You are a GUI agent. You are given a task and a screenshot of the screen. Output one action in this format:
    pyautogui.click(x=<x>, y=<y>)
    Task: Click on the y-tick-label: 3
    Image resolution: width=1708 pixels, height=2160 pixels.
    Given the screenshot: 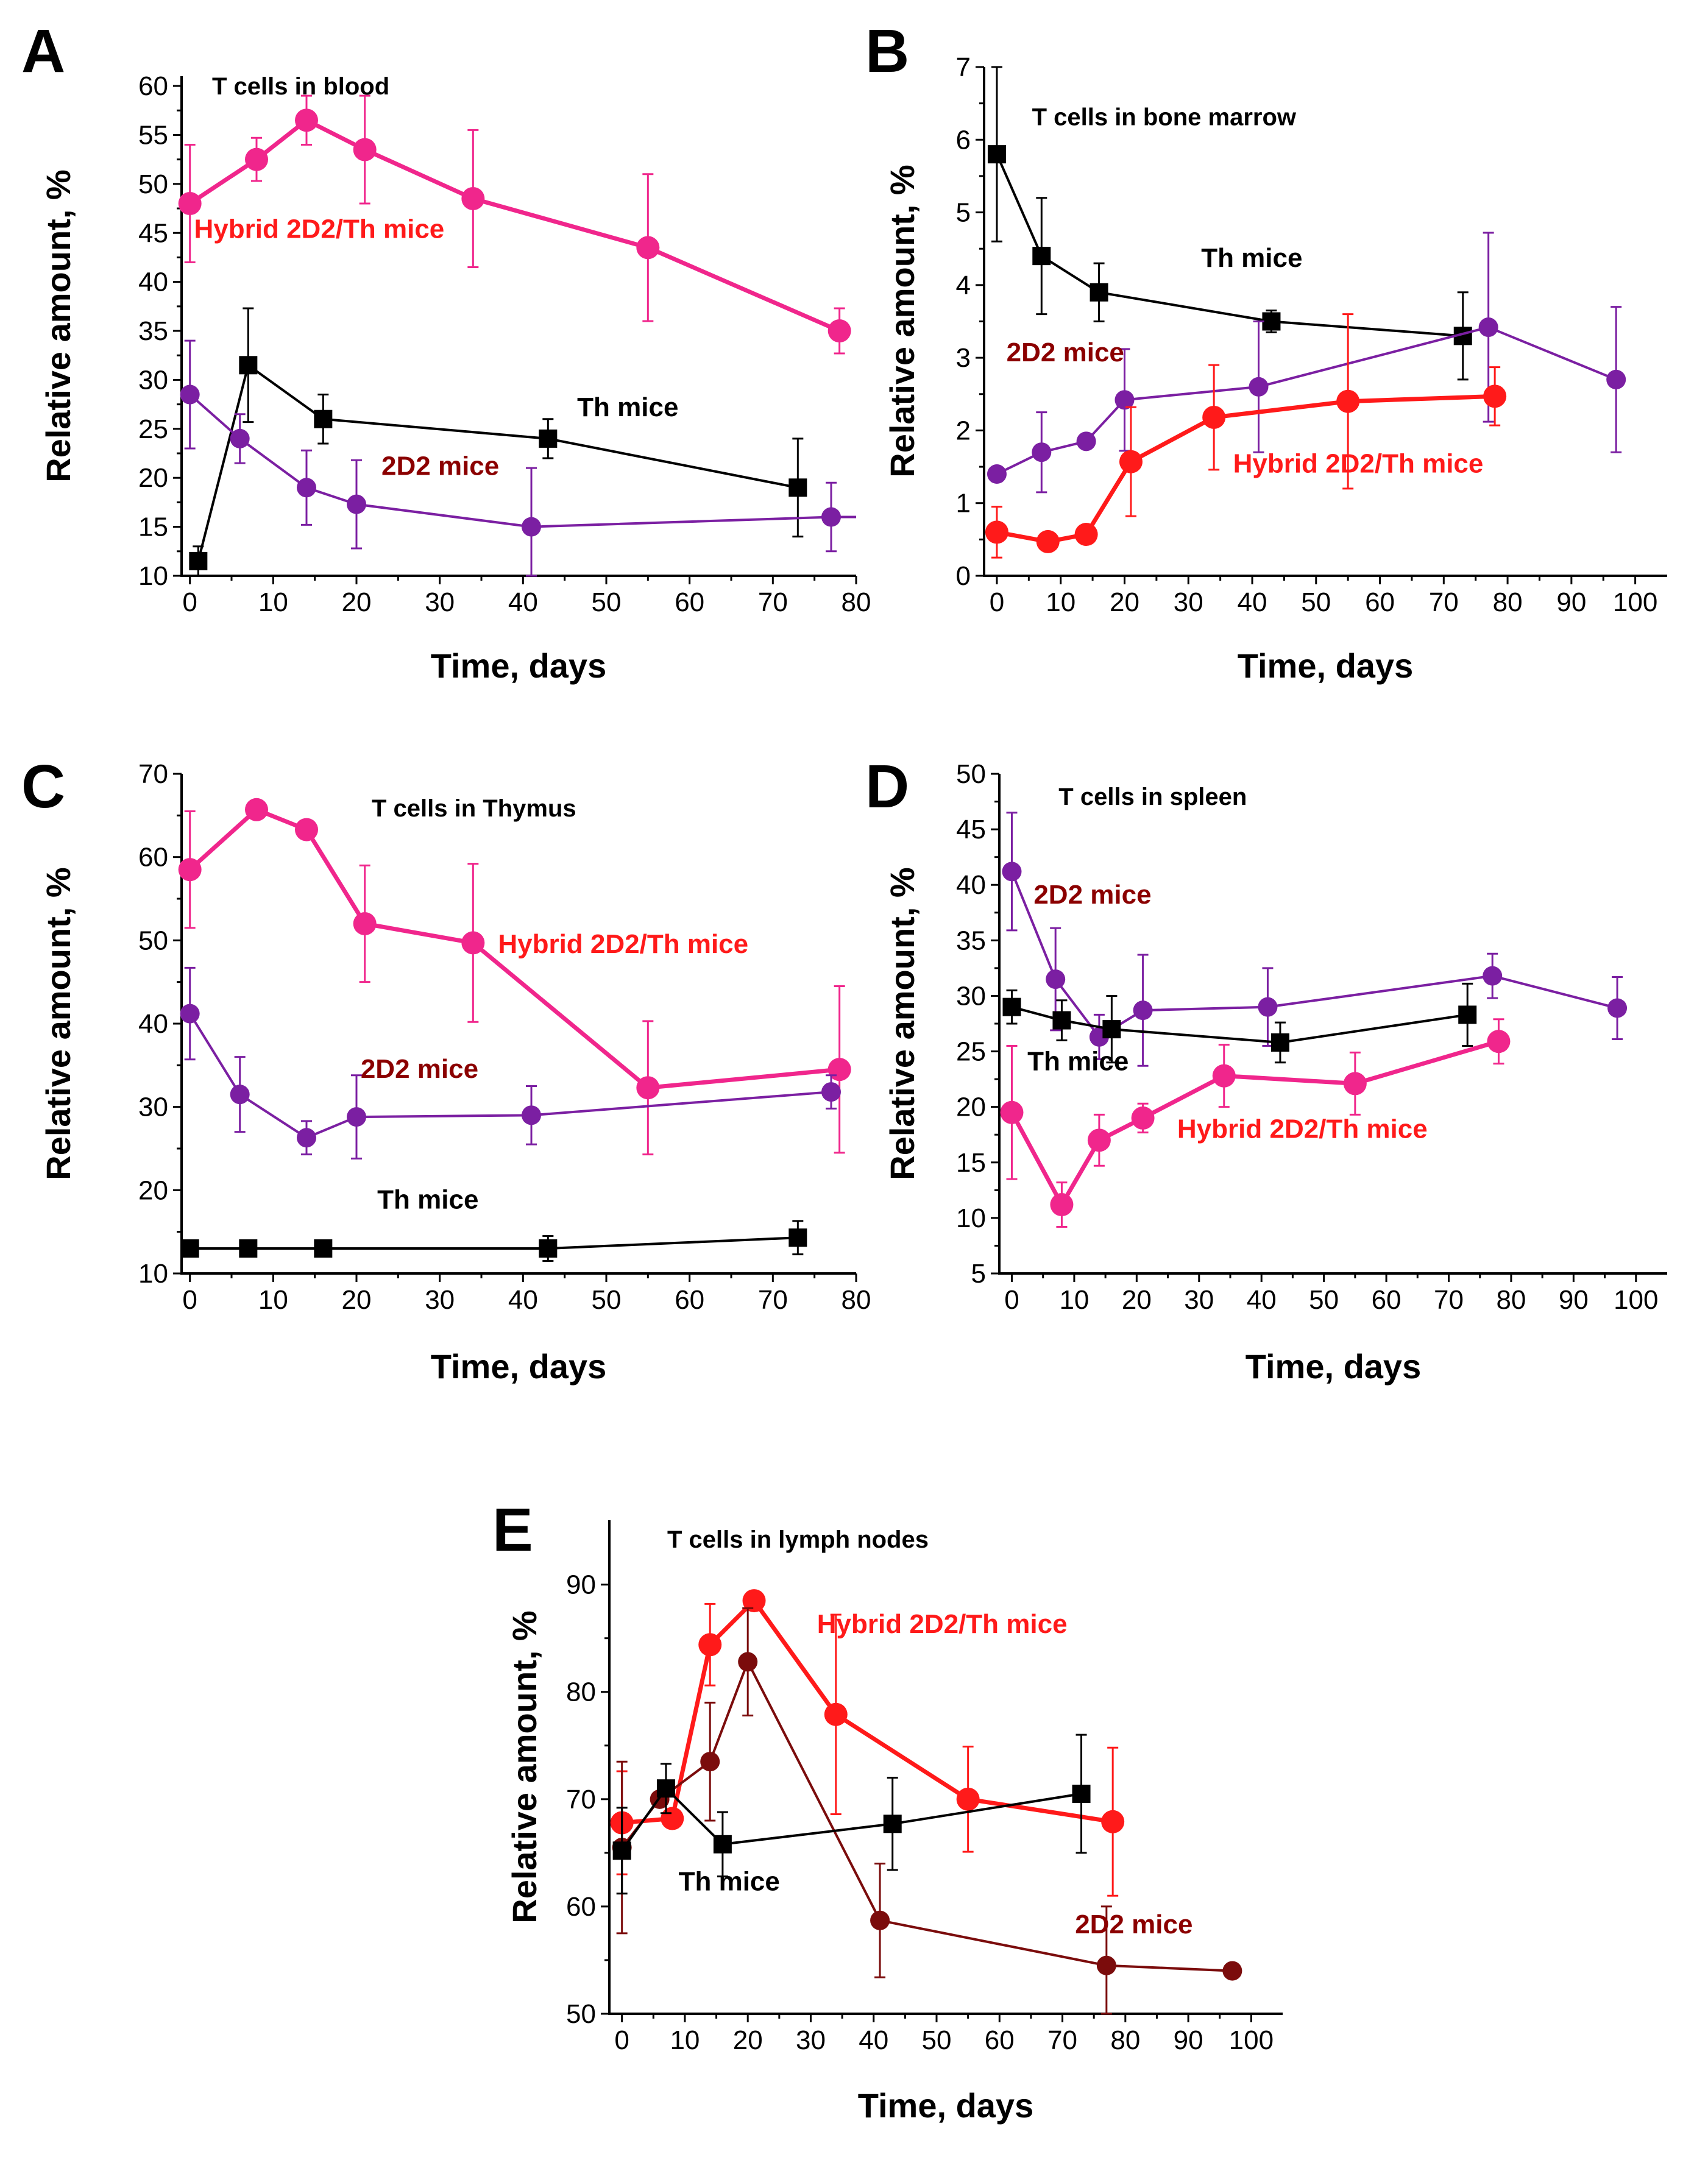 What is the action you would take?
    pyautogui.click(x=963, y=358)
    